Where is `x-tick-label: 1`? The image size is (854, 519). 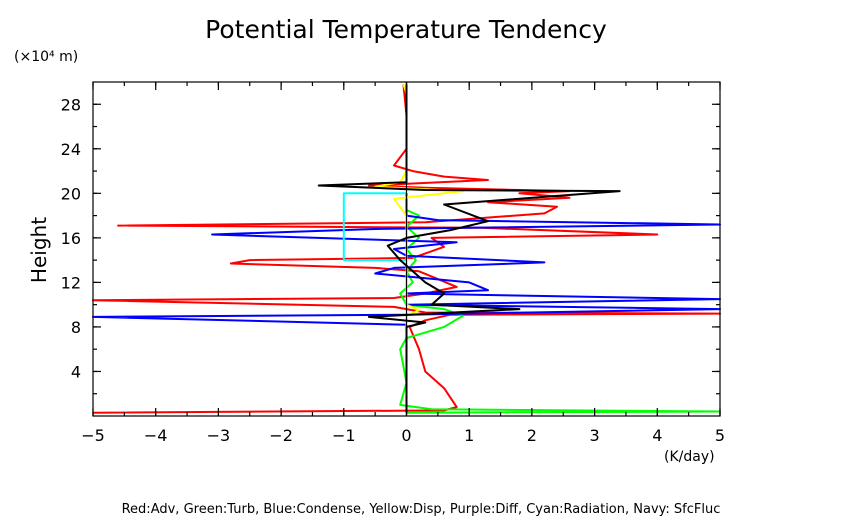 x-tick-label: 1 is located at coordinates (469, 435).